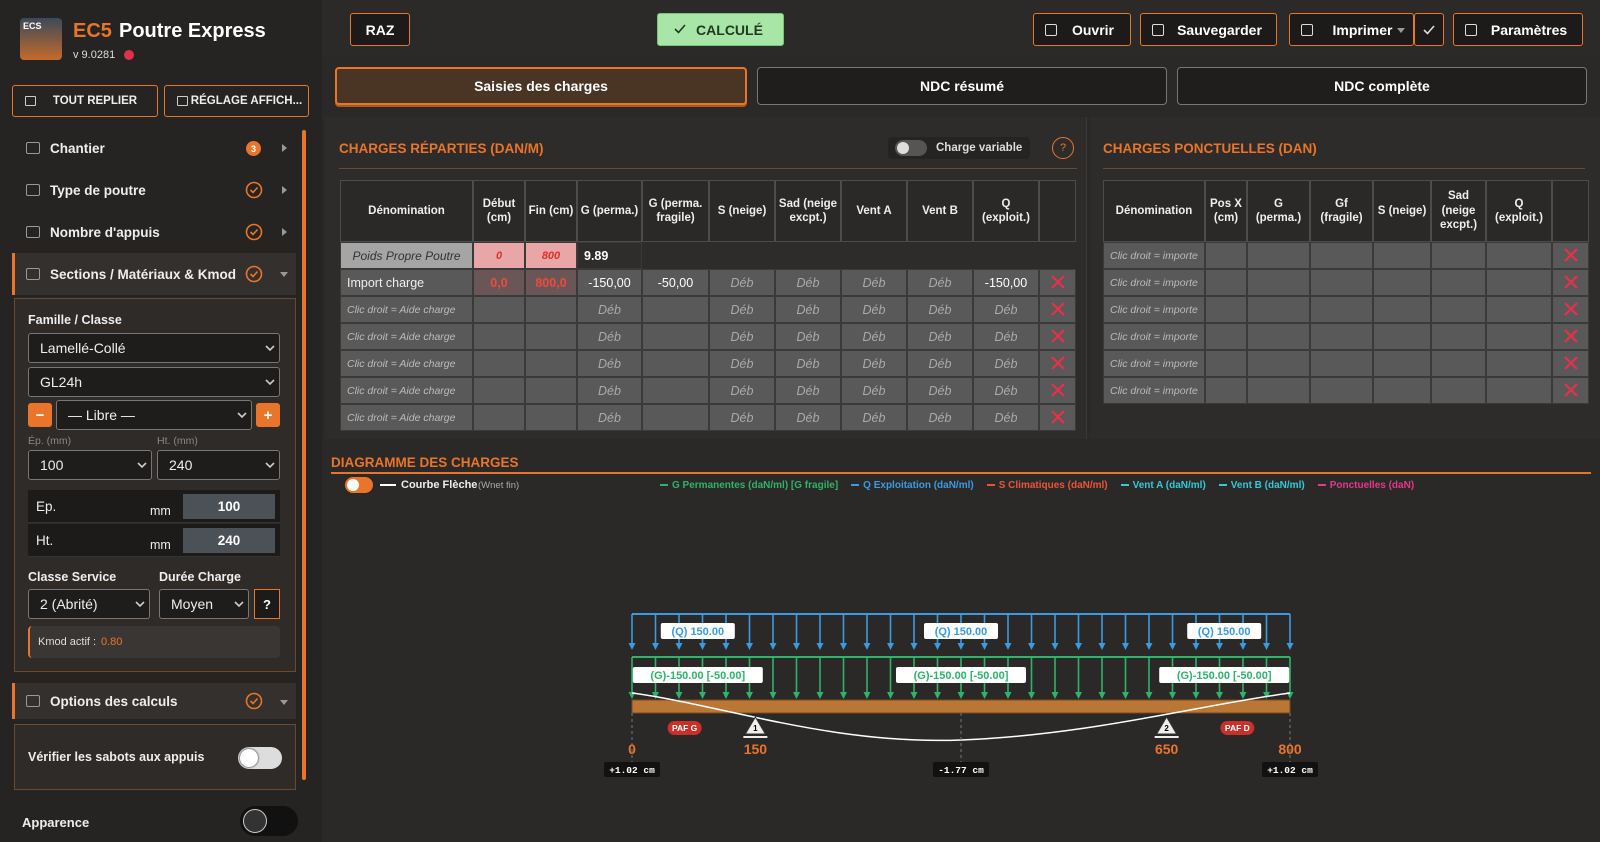 The width and height of the screenshot is (1600, 842). What do you see at coordinates (1429, 29) in the screenshot?
I see `print-dropdown` at bounding box center [1429, 29].